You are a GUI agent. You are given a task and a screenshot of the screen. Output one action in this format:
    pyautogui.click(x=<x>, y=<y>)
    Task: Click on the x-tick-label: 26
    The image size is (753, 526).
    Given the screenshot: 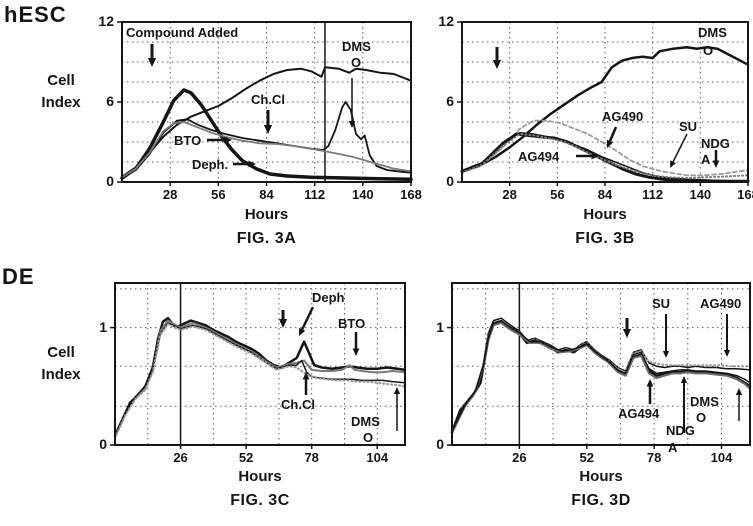 What is the action you would take?
    pyautogui.click(x=519, y=457)
    